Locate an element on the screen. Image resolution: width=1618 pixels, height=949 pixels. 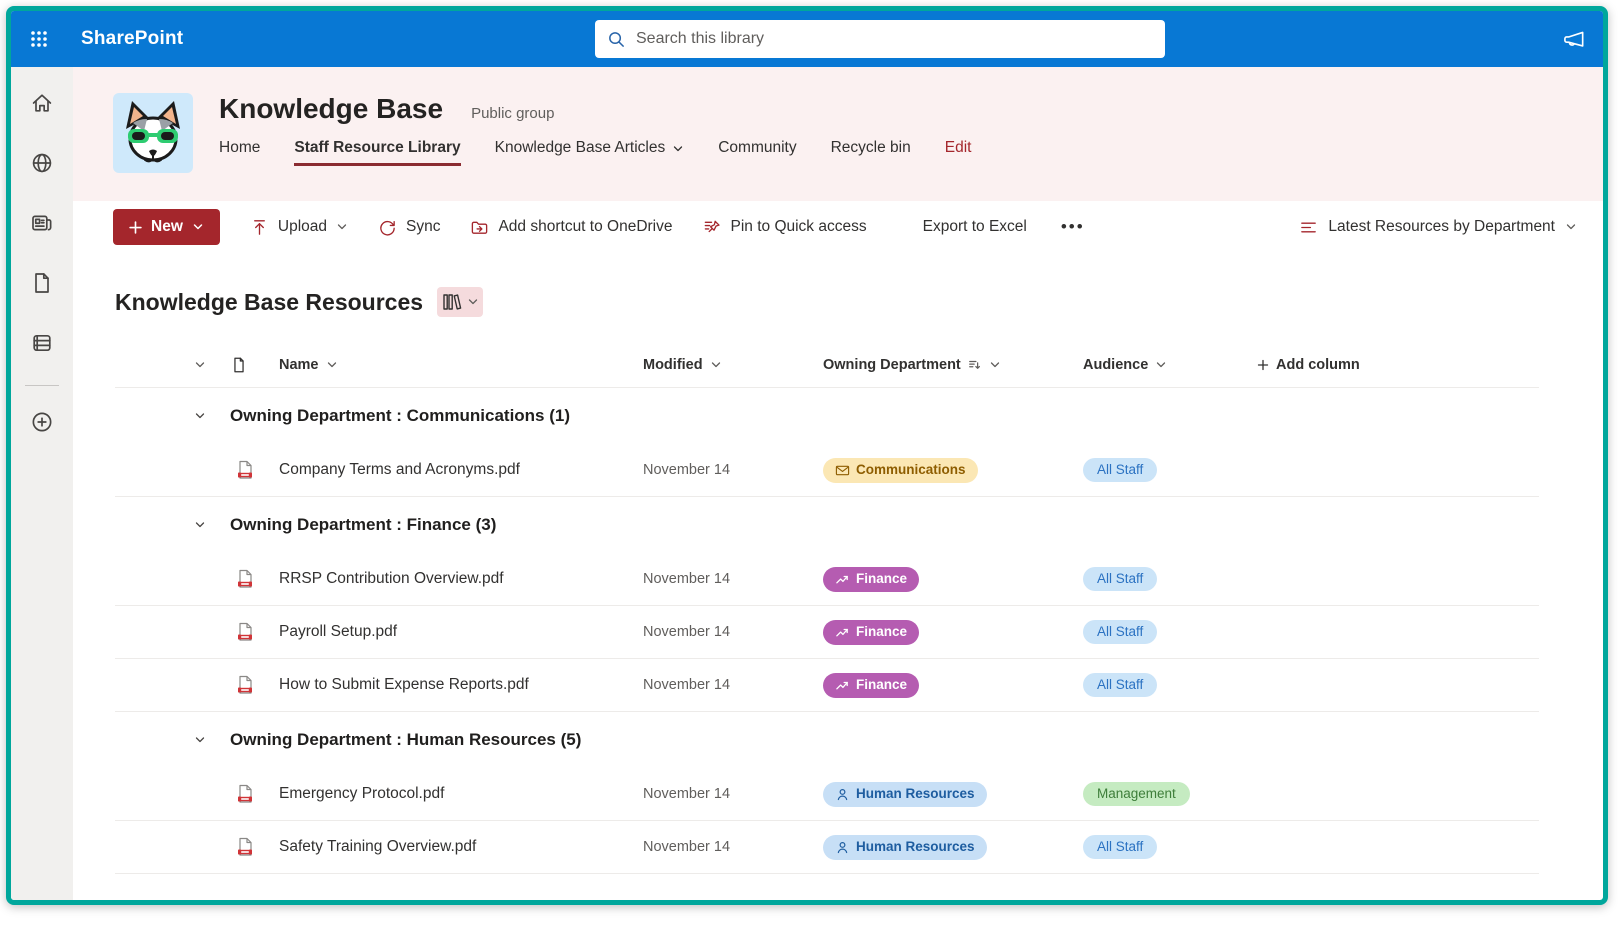
department-badge-label: Human Resources is located at coordinates (915, 794).